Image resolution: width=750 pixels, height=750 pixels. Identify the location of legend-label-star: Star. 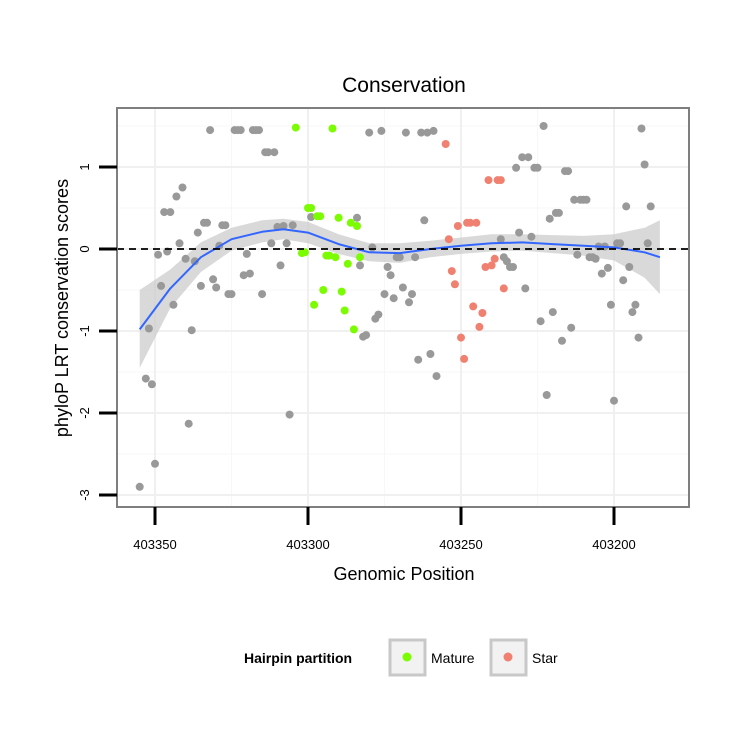
(545, 658).